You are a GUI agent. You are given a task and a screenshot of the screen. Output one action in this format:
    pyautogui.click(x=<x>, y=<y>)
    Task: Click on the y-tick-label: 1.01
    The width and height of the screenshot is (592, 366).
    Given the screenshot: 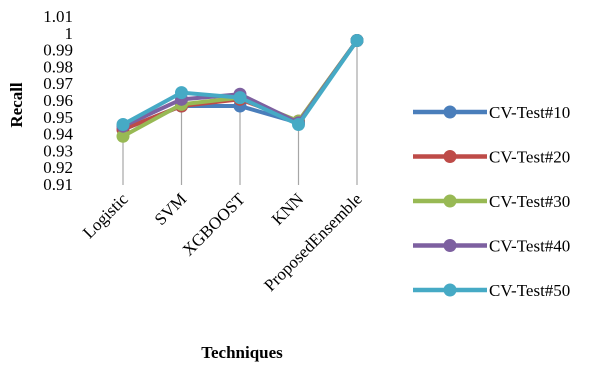 What is the action you would take?
    pyautogui.click(x=58, y=16)
    